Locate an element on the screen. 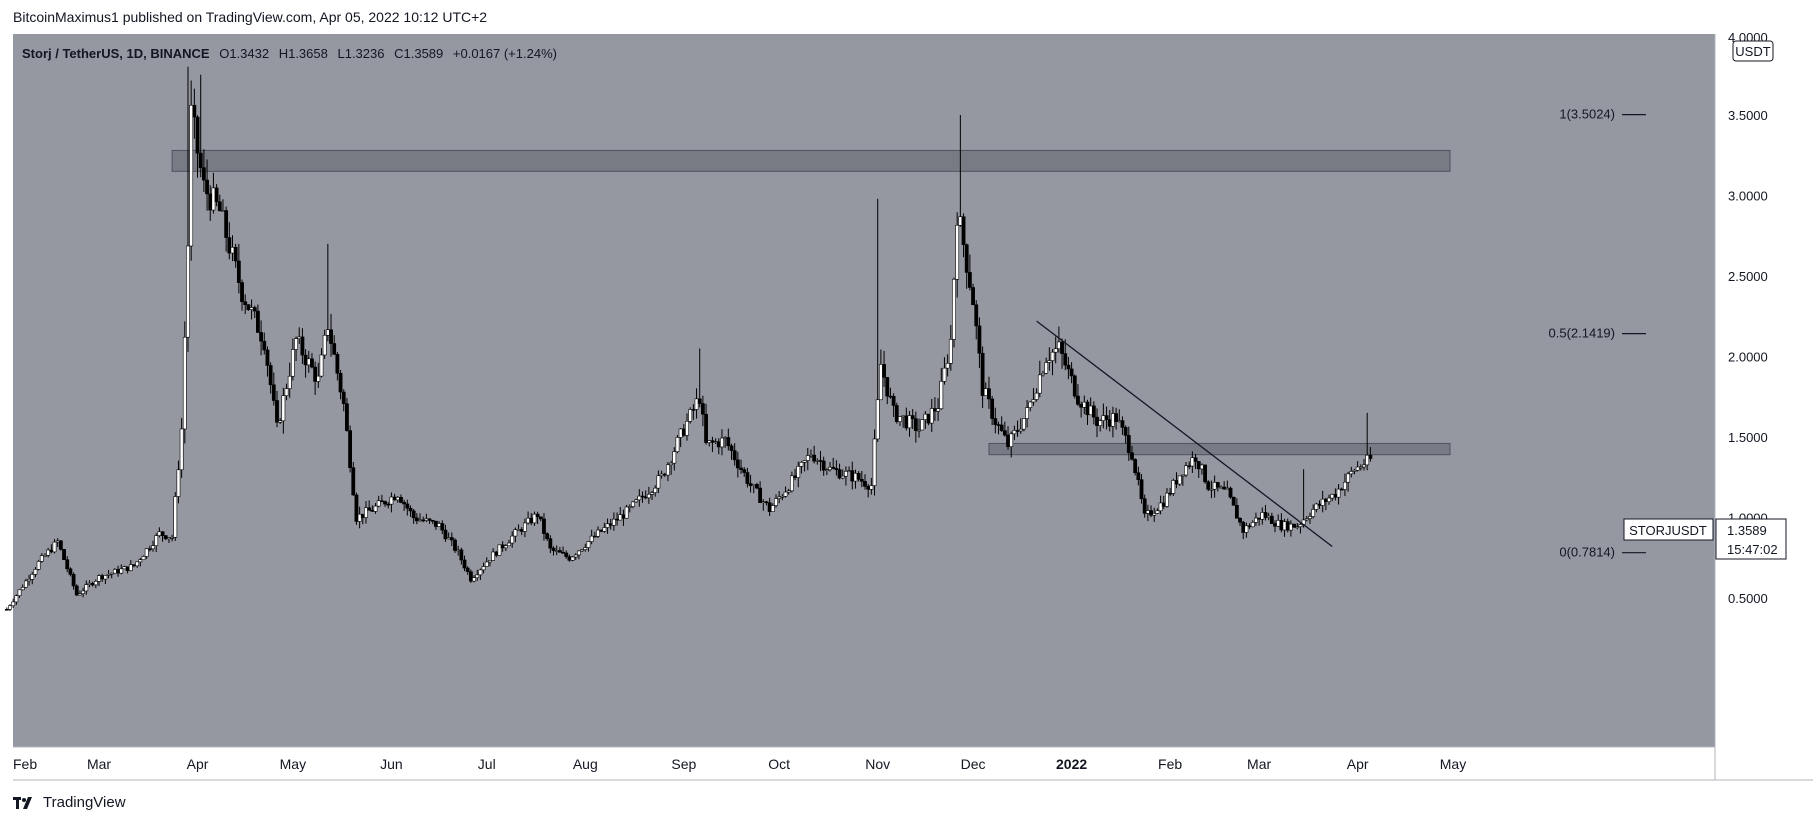 The width and height of the screenshot is (1813, 826). last-price-label: 1.3589 is located at coordinates (1747, 530).